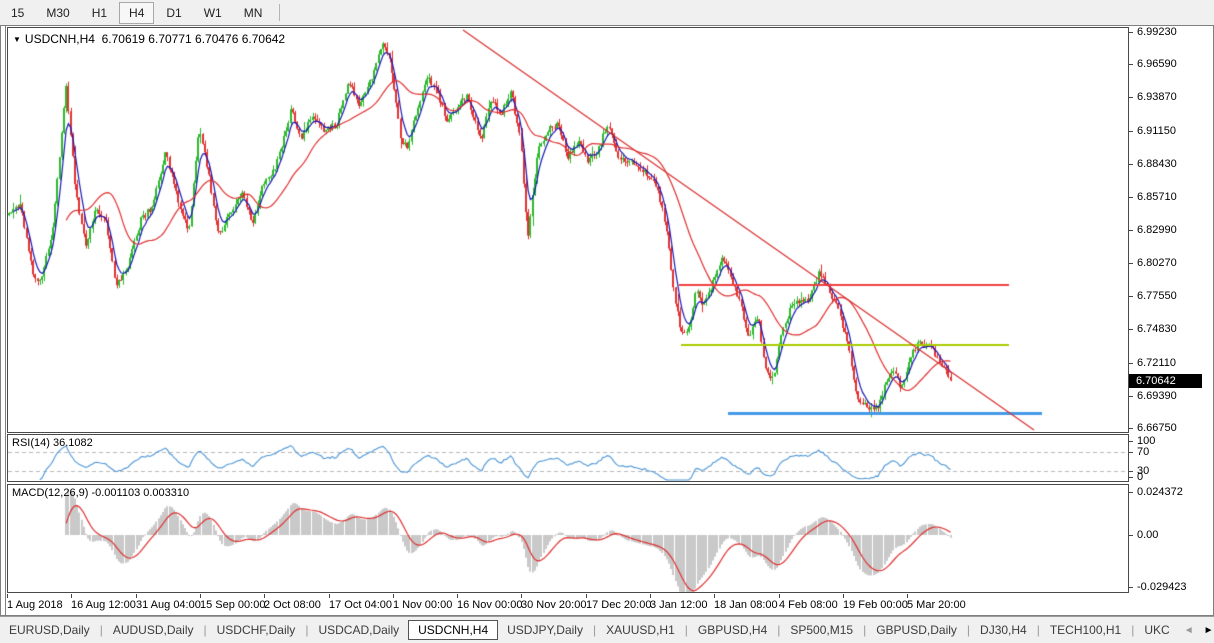 The width and height of the screenshot is (1214, 643). I want to click on time-axis-label: 30 Nov 20:00, so click(554, 605).